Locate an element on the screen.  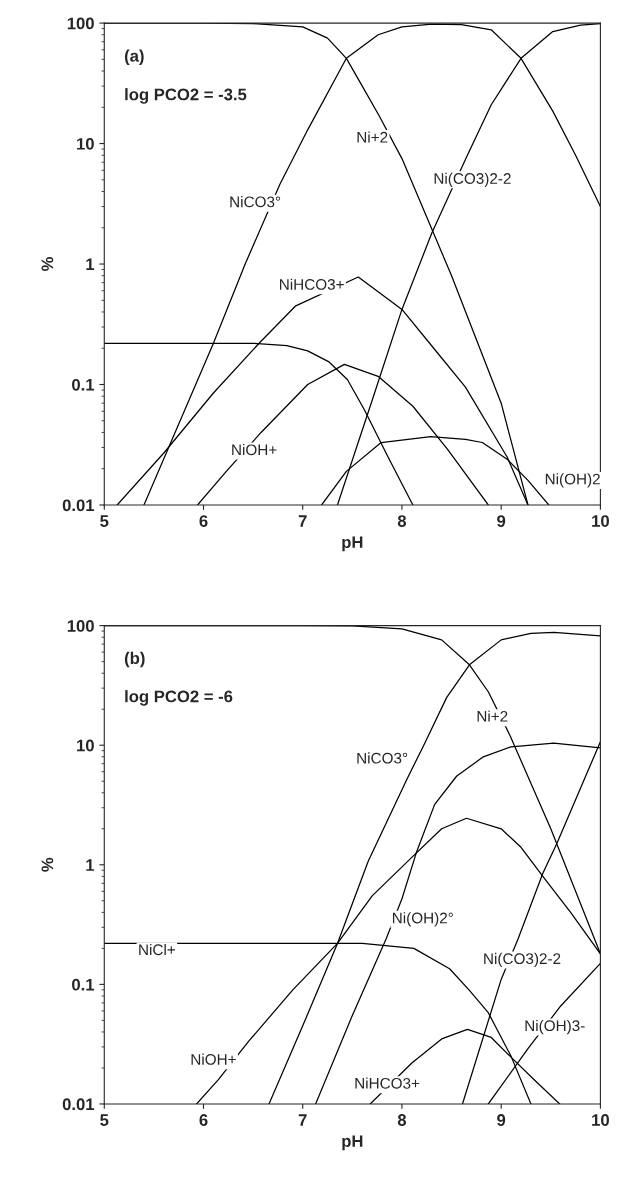
annotation: log PCO2 = -3.5 is located at coordinates (186, 96).